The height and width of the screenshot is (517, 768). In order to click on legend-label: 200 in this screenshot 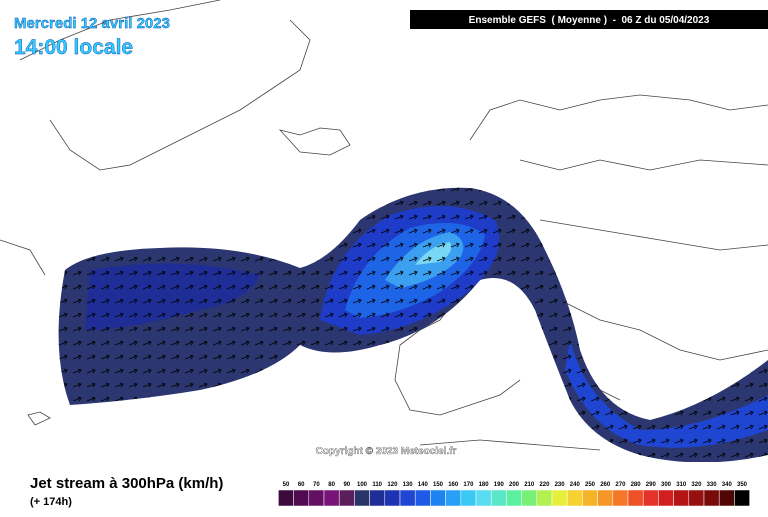, I will do `click(514, 485)`.